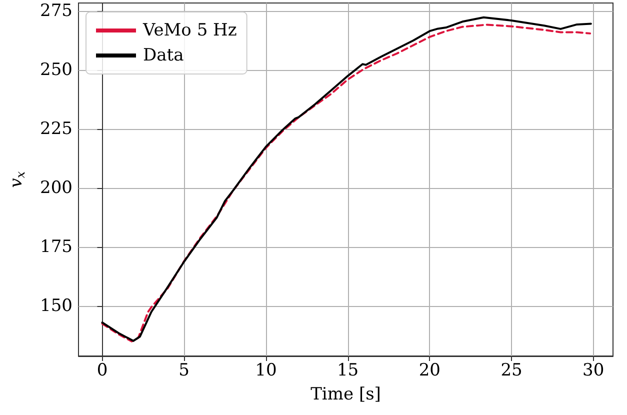 The width and height of the screenshot is (627, 415). What do you see at coordinates (56, 70) in the screenshot?
I see `y-tick-label: 250` at bounding box center [56, 70].